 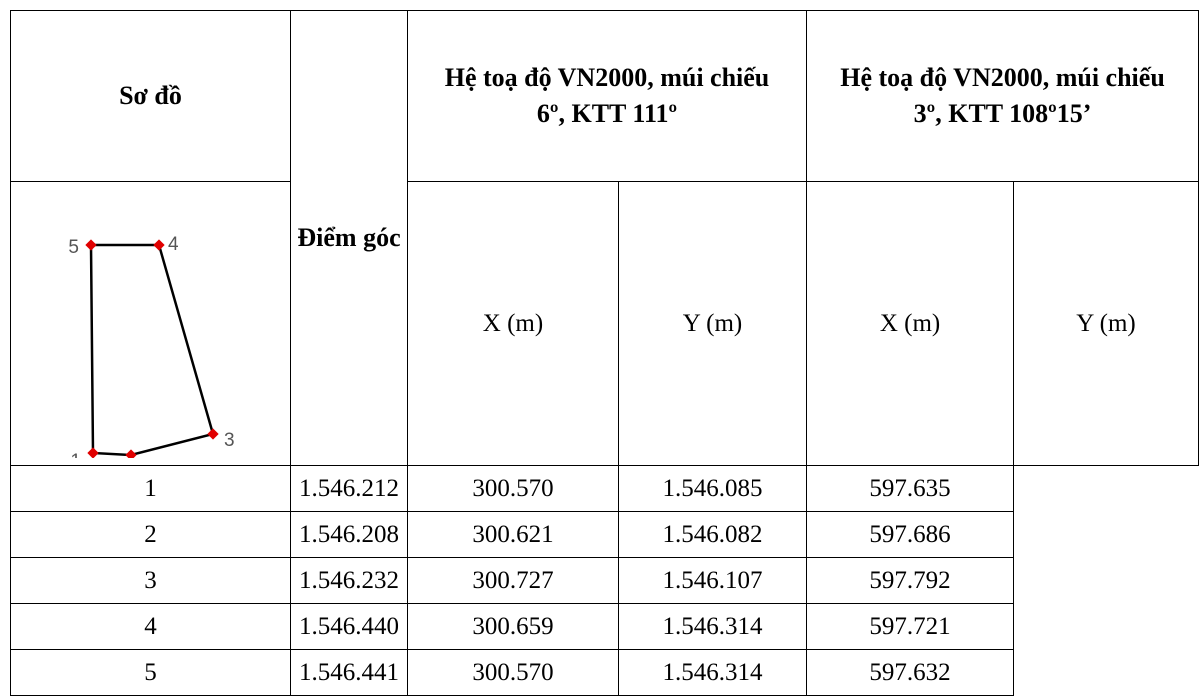 What do you see at coordinates (910, 534) in the screenshot?
I see `coordinate: 597.686` at bounding box center [910, 534].